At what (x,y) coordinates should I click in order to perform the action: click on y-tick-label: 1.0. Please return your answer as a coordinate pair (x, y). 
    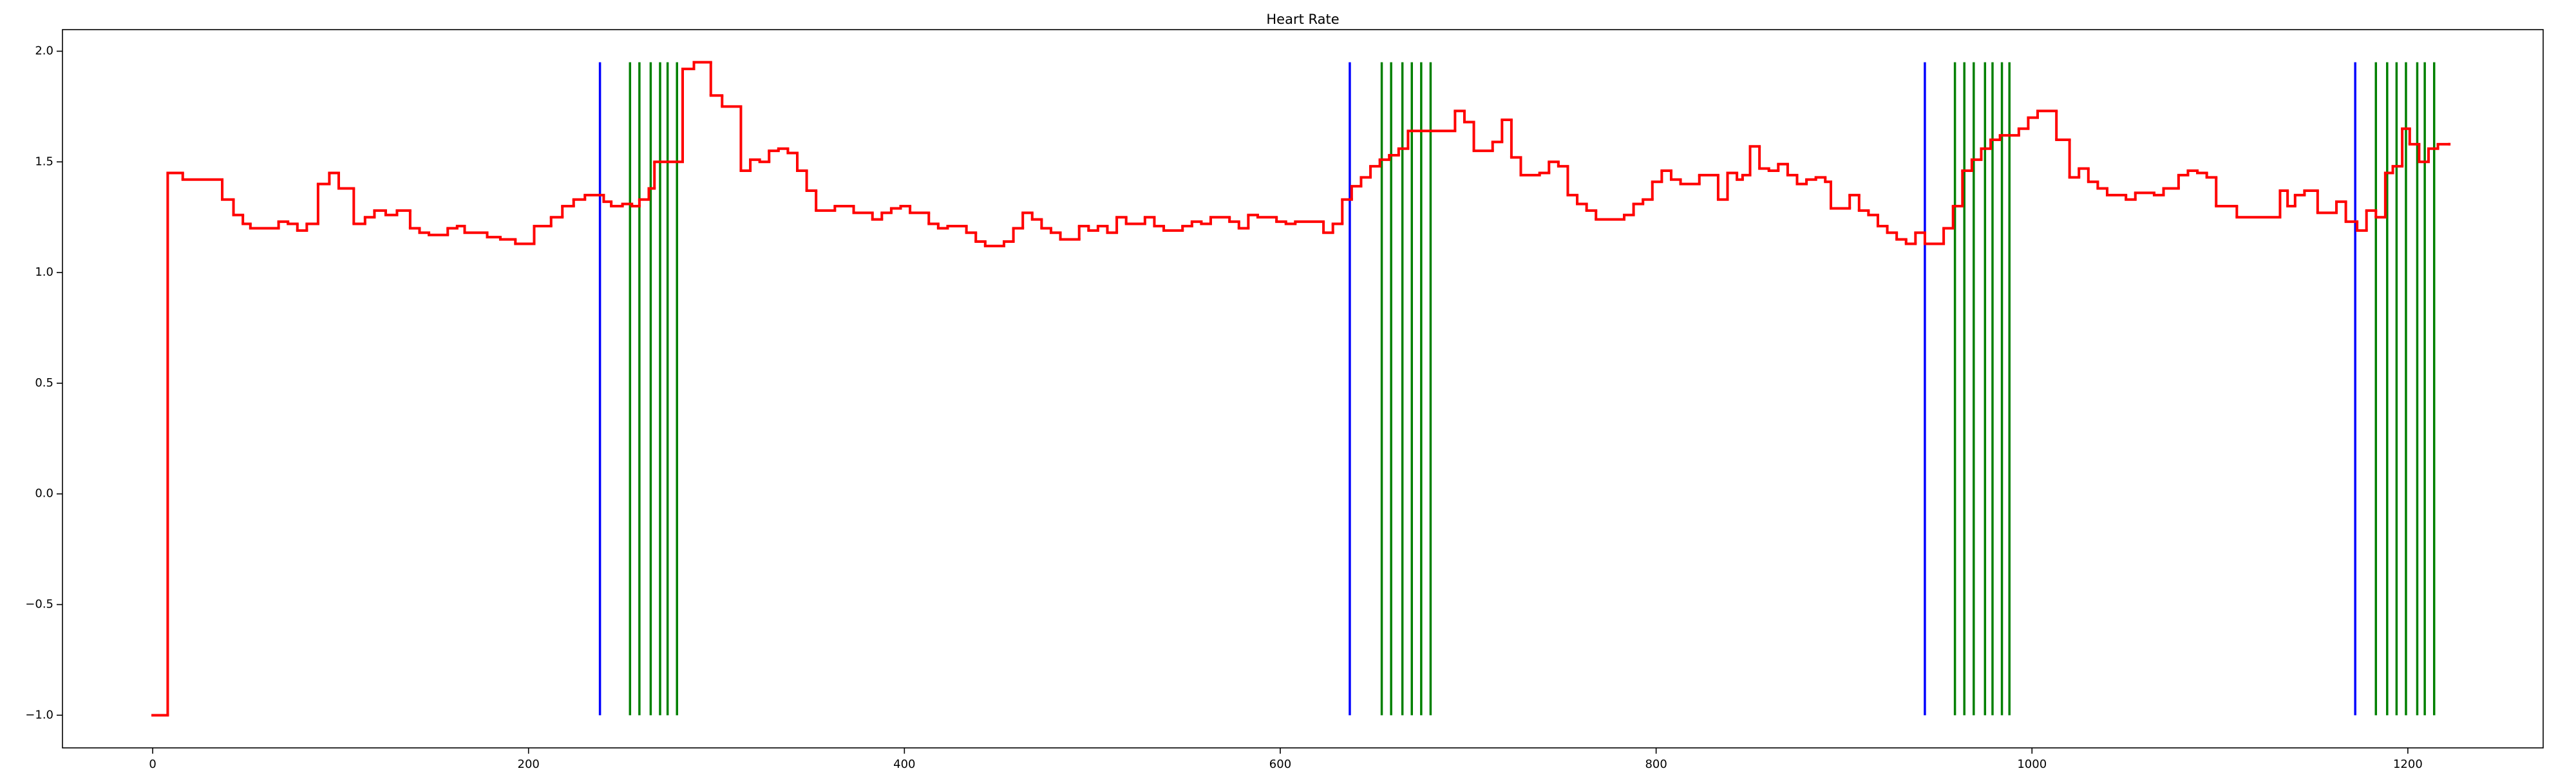
    Looking at the image, I should click on (44, 272).